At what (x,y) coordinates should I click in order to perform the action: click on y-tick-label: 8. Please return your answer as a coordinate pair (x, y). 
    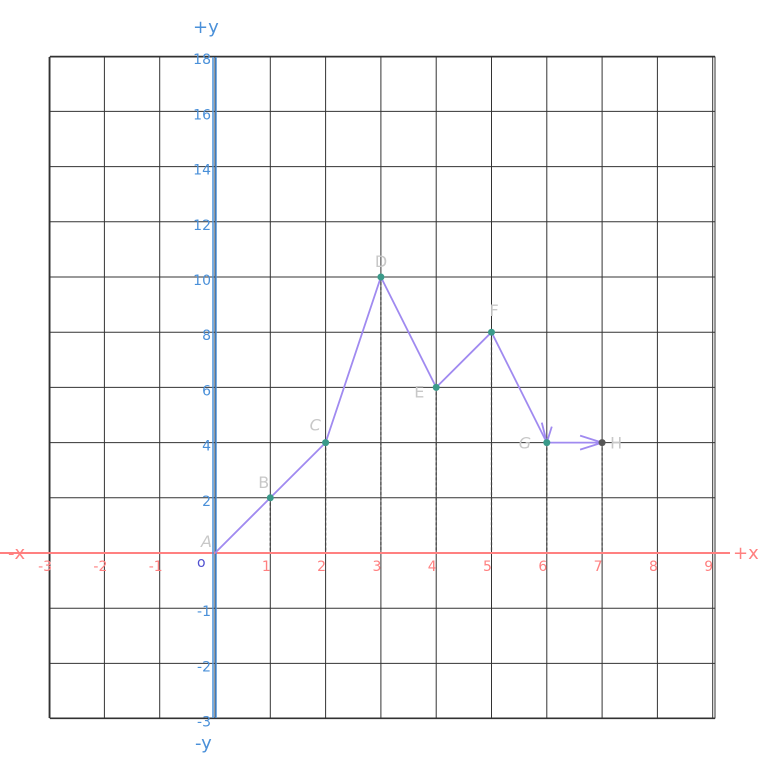
    Looking at the image, I should click on (206, 336).